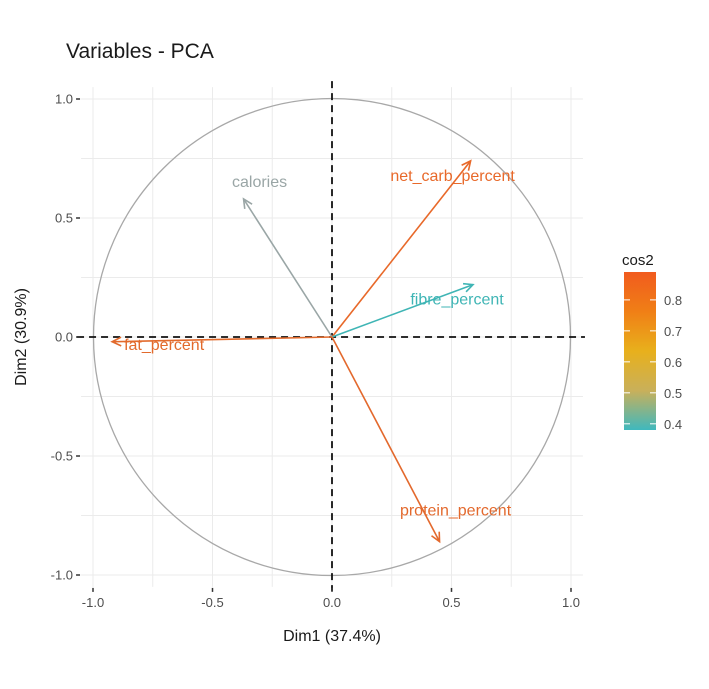  I want to click on variable-calories: calories, so click(282, 256).